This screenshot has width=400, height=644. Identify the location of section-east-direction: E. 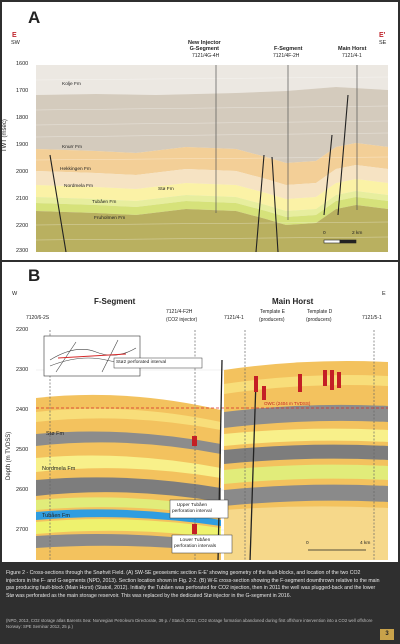
(384, 294).